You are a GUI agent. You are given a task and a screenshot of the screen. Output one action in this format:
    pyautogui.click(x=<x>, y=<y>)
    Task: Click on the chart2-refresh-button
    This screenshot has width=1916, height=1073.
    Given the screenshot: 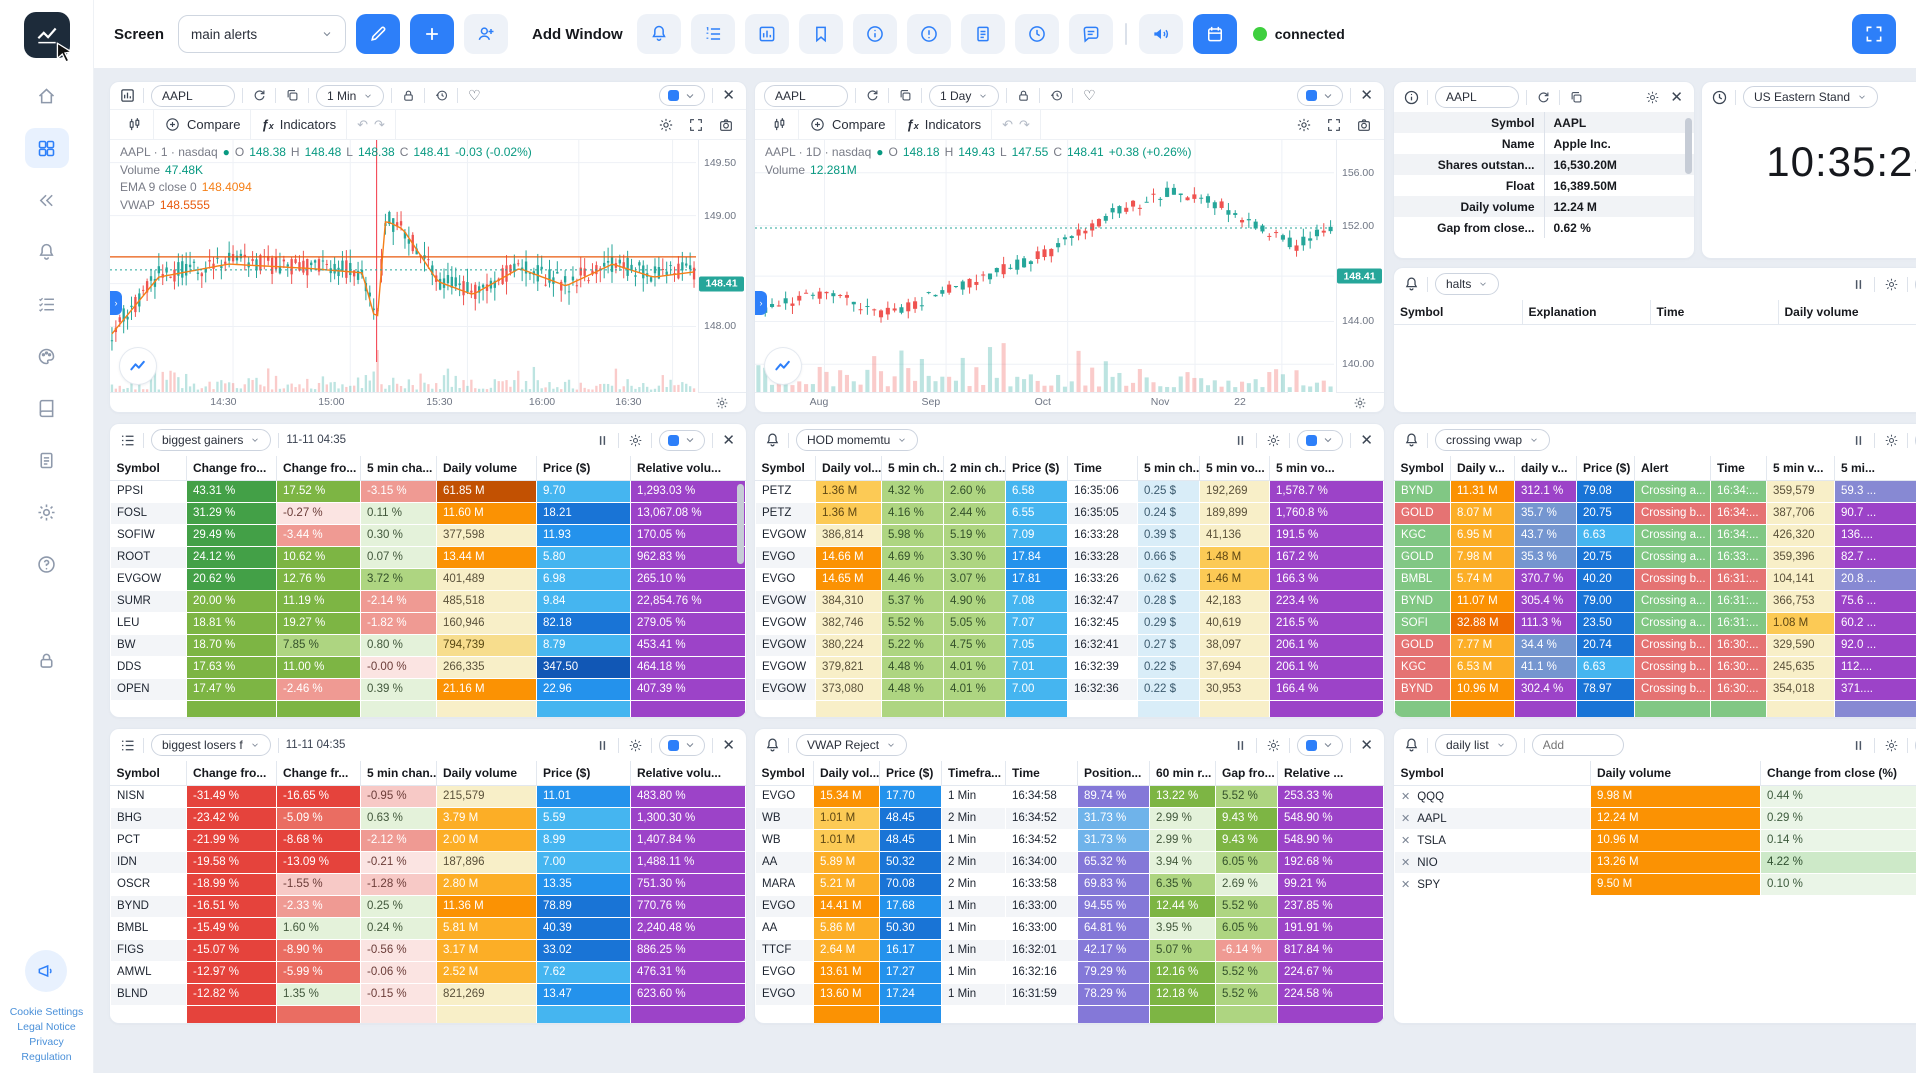 What is the action you would take?
    pyautogui.click(x=872, y=96)
    